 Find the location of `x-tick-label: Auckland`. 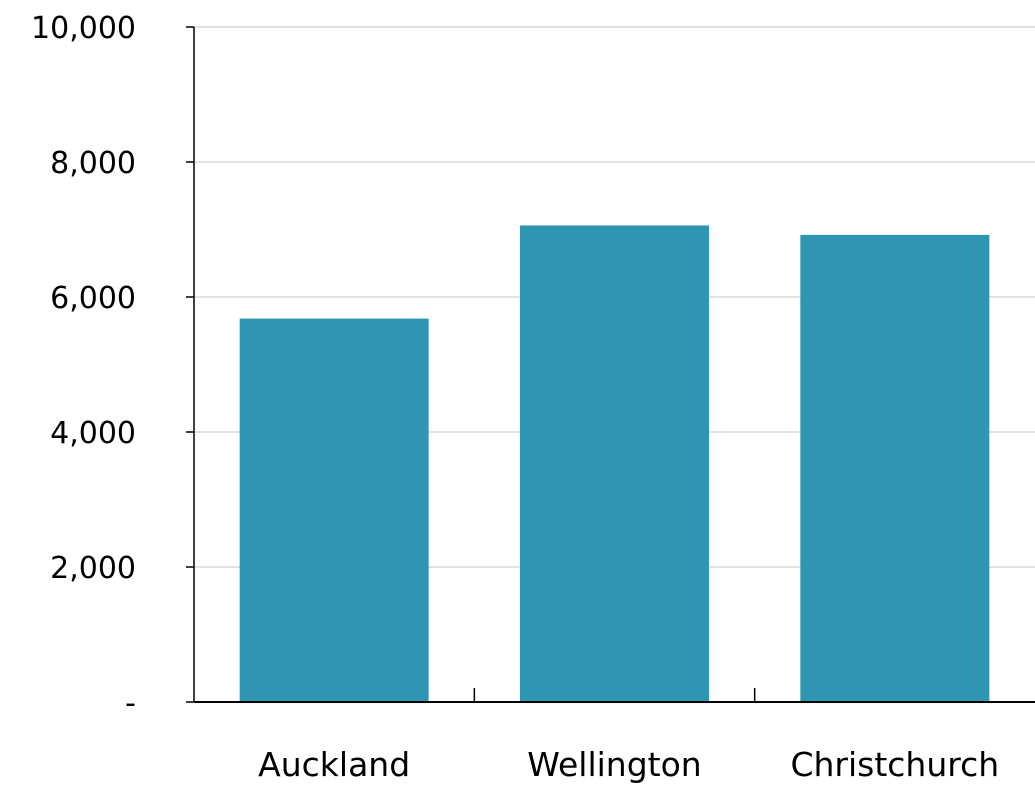

x-tick-label: Auckland is located at coordinates (334, 764).